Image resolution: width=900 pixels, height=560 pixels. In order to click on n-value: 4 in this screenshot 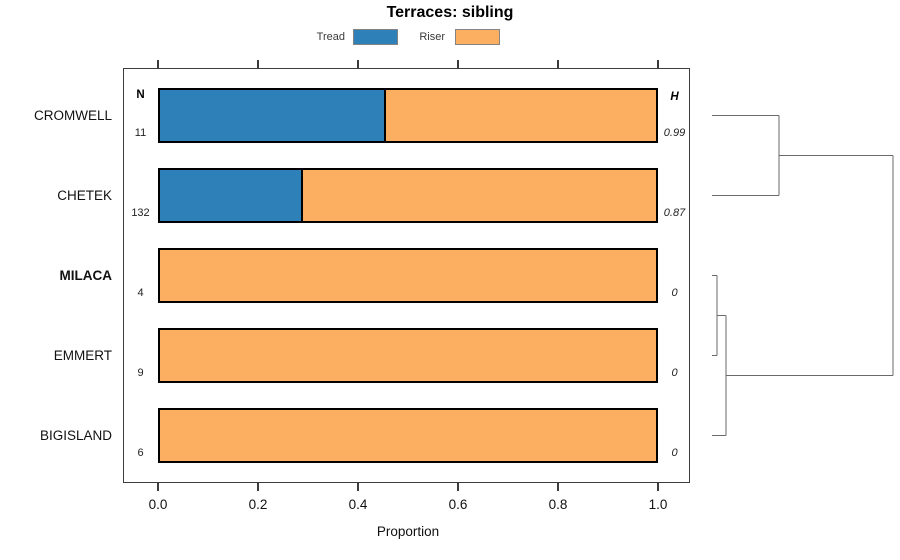, I will do `click(140, 293)`.